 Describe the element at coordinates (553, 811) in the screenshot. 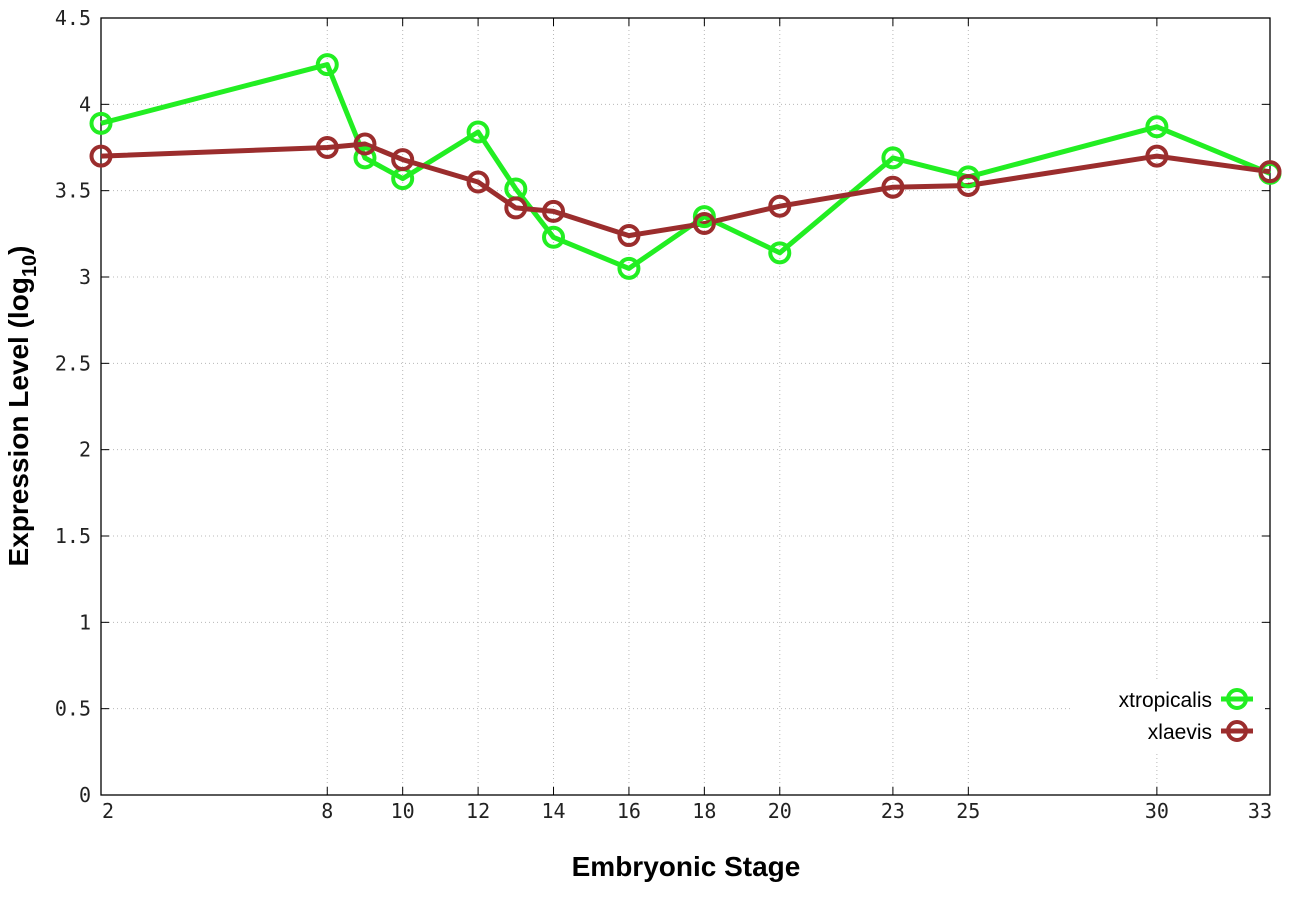

I see `x-tick-label: 14` at that location.